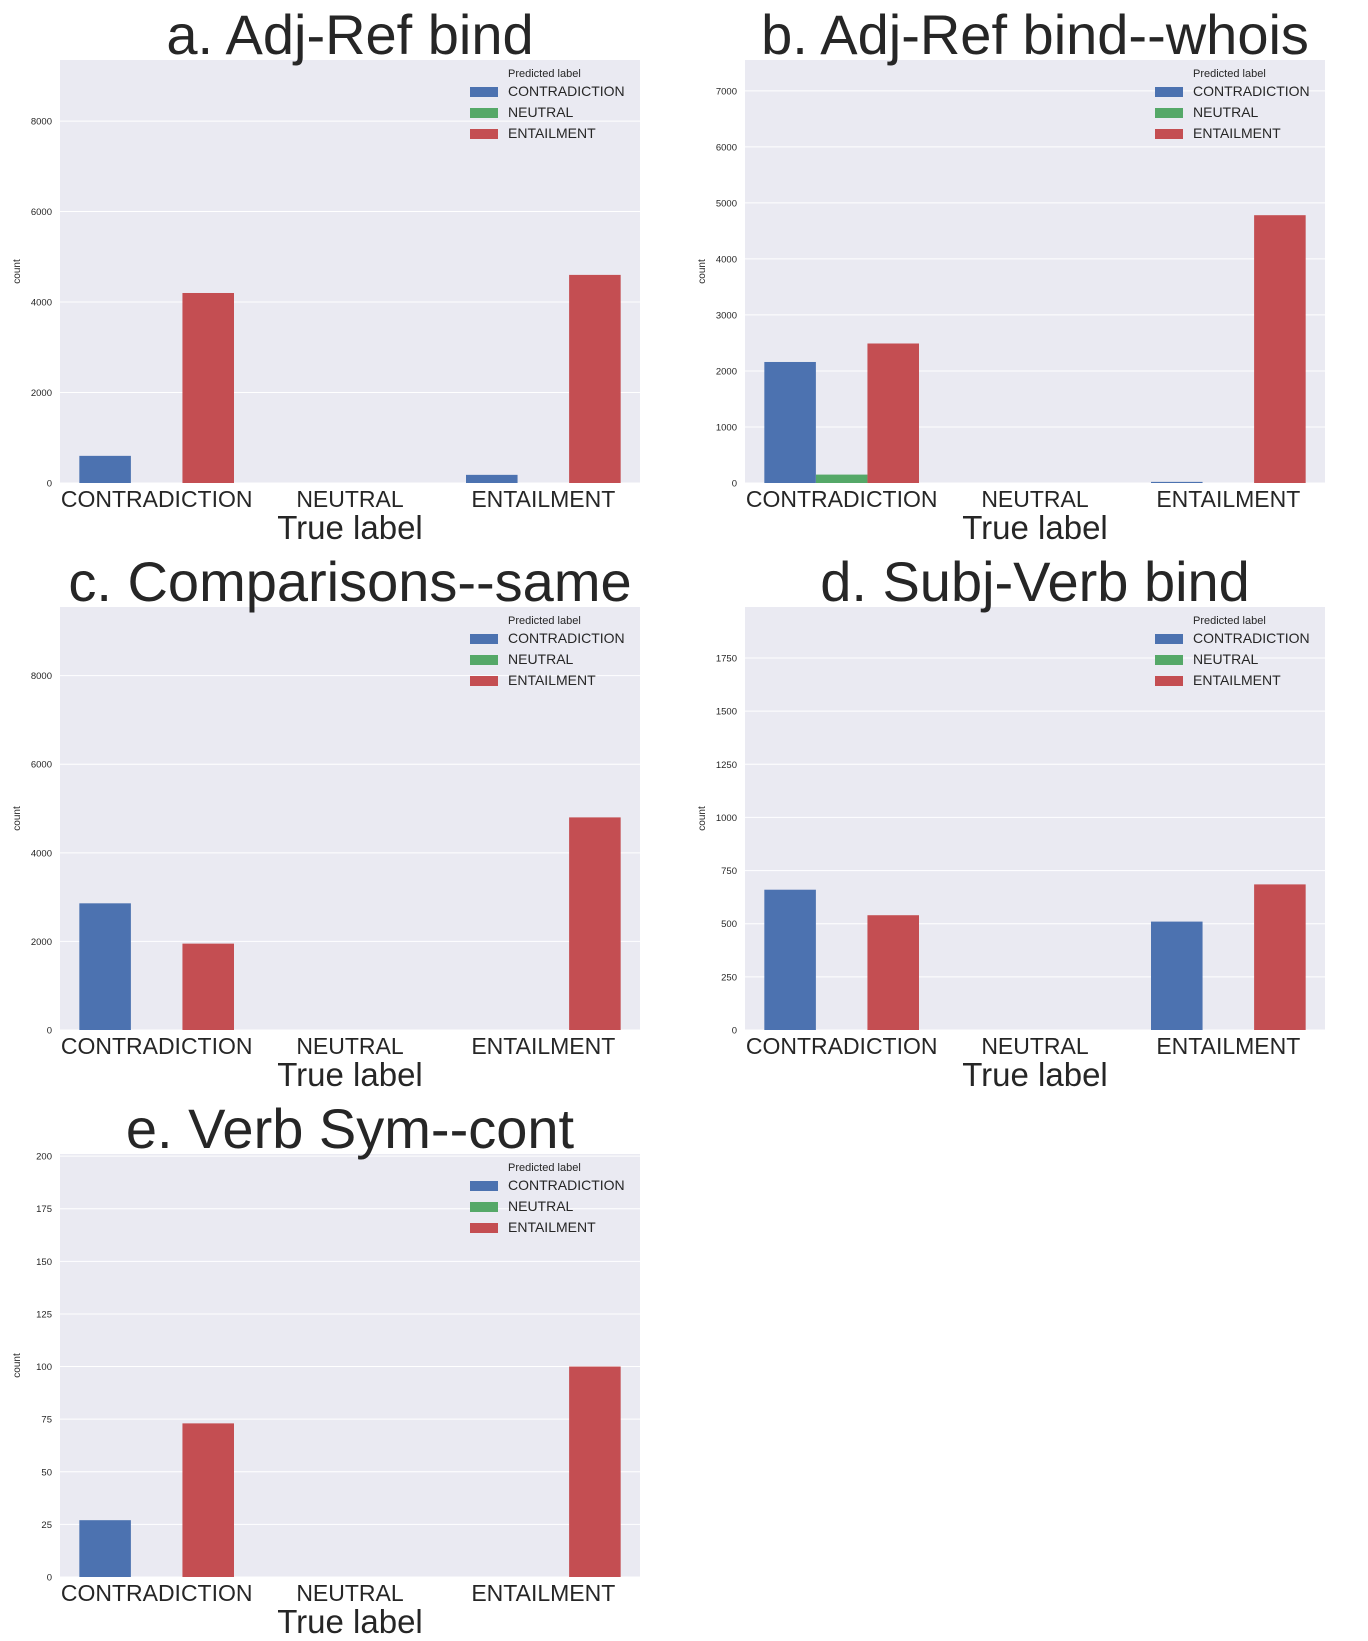 The height and width of the screenshot is (1641, 1368). I want to click on y-tick-label: 750, so click(729, 871).